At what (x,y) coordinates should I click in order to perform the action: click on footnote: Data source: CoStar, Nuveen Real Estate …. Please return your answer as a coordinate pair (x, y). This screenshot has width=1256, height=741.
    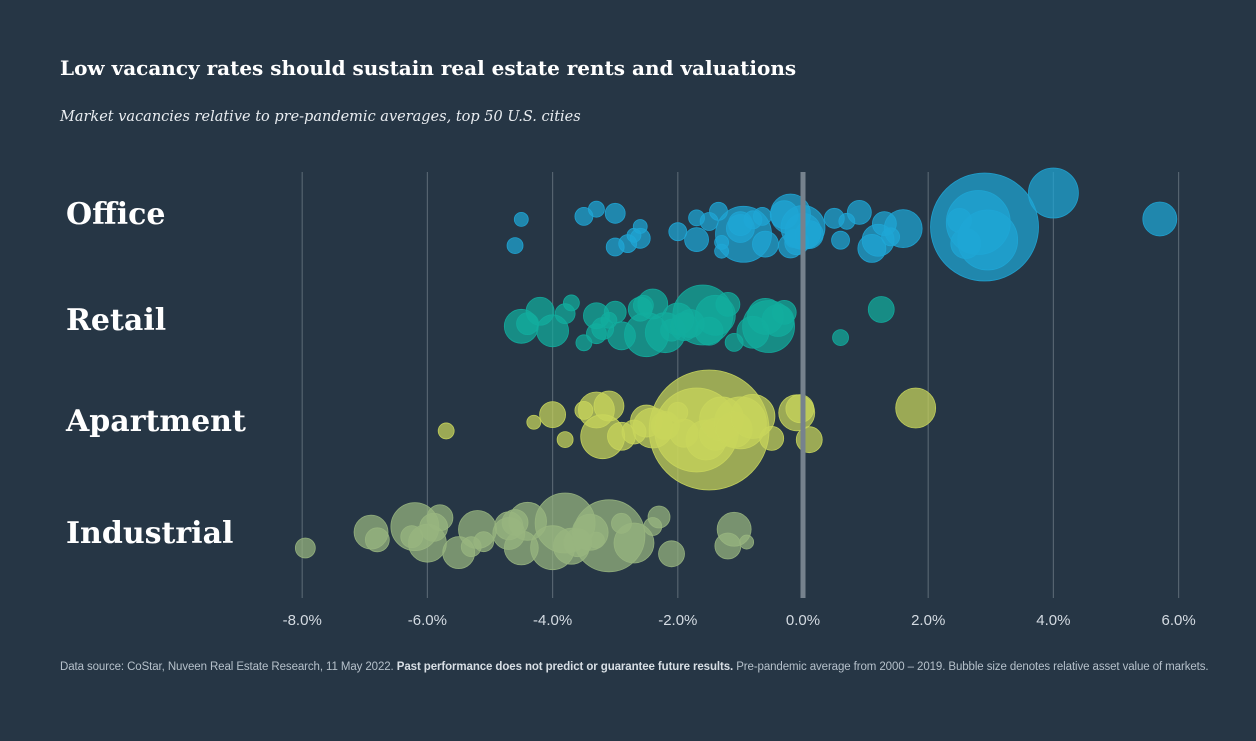
    Looking at the image, I should click on (635, 667).